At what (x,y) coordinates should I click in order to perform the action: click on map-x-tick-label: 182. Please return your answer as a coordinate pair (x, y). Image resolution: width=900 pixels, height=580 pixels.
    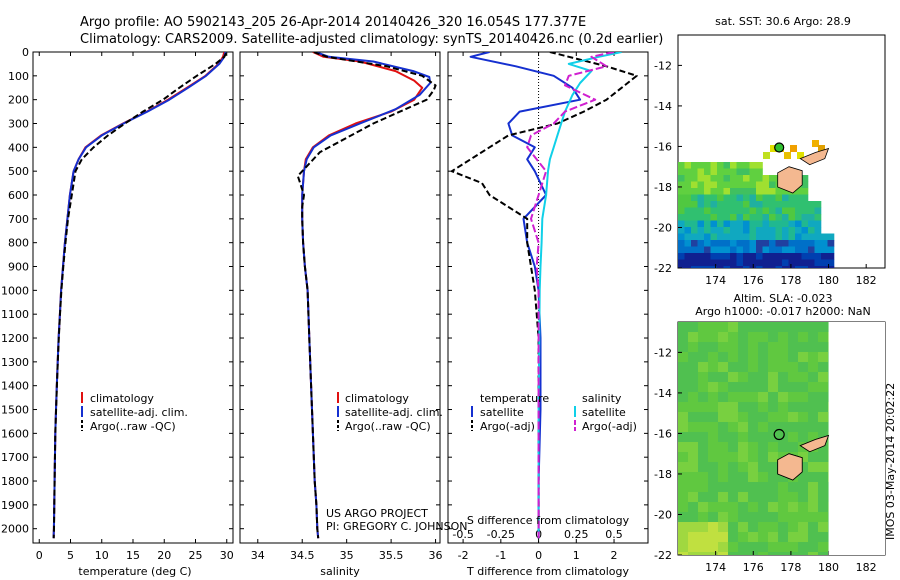
    Looking at the image, I should click on (866, 280).